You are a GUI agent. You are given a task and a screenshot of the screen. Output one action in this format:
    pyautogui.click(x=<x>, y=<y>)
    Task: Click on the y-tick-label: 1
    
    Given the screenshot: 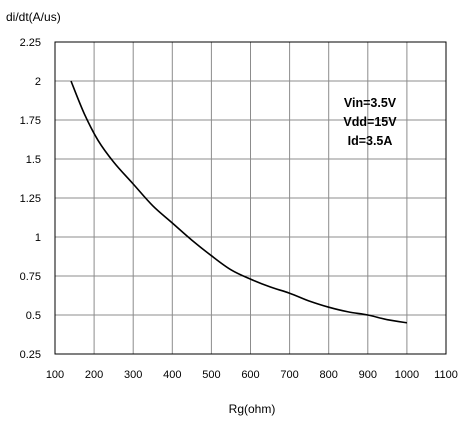 What is the action you would take?
    pyautogui.click(x=38, y=238)
    